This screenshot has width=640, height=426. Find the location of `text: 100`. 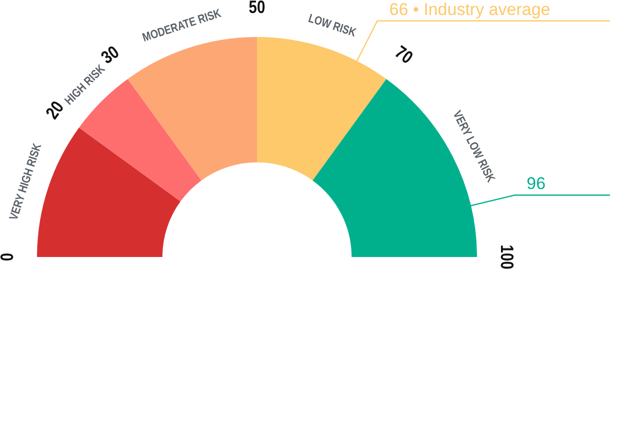

text: 100 is located at coordinates (506, 257).